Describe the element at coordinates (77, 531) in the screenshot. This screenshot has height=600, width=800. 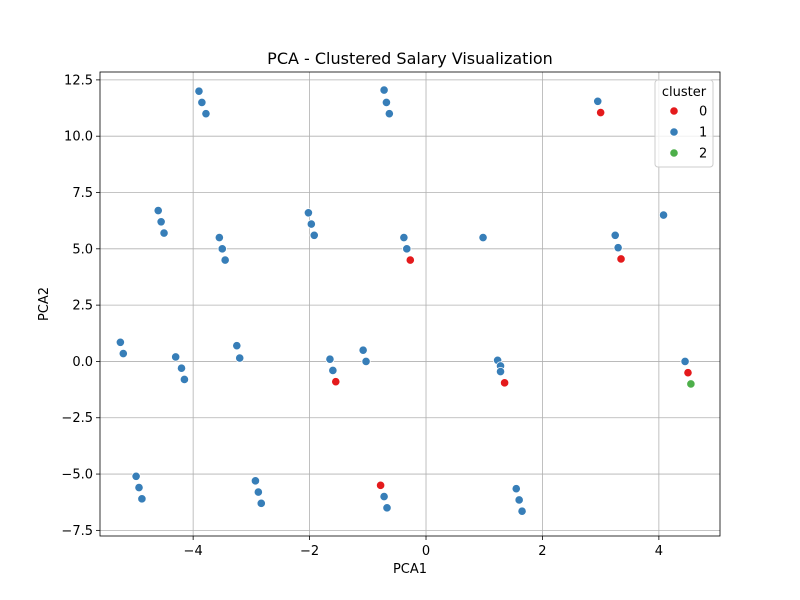
I see `y-tick-label: −7.5` at that location.